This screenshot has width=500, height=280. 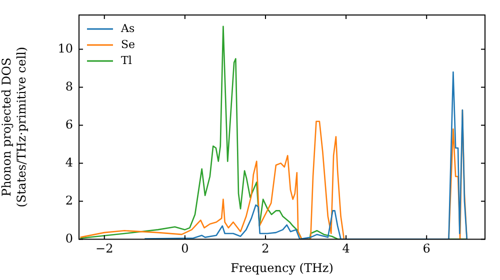 What do you see at coordinates (69, 162) in the screenshot?
I see `y-tick-label: 4` at bounding box center [69, 162].